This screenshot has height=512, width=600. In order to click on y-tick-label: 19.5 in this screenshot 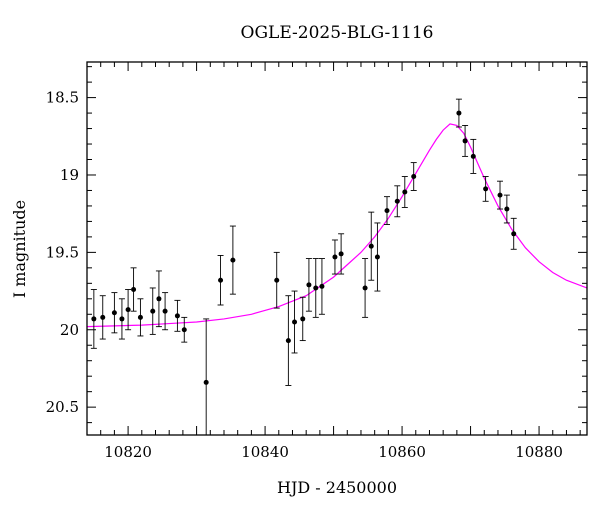, I will do `click(62, 252)`.